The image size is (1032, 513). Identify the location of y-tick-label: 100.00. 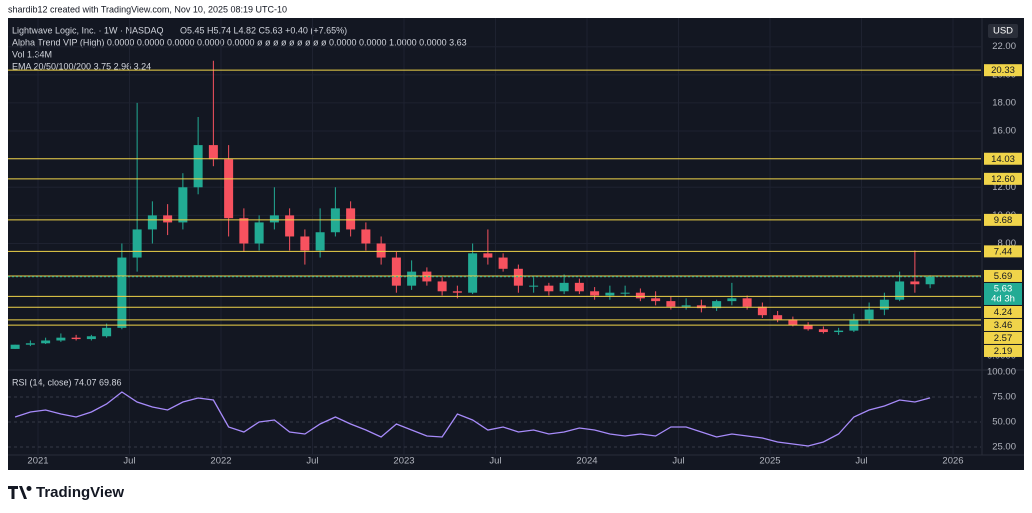
(1001, 372).